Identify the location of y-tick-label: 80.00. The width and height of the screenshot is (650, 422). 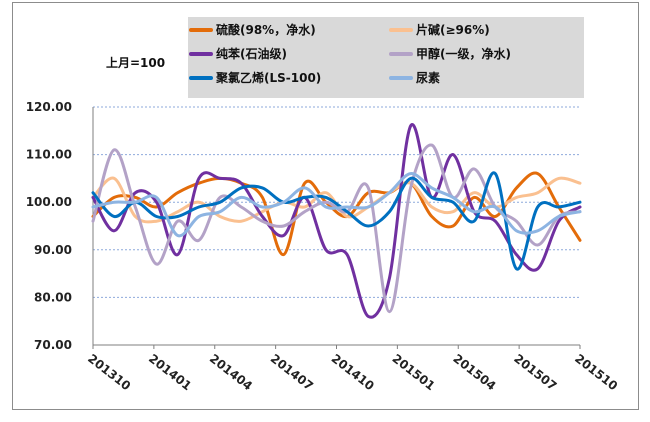
(53, 297).